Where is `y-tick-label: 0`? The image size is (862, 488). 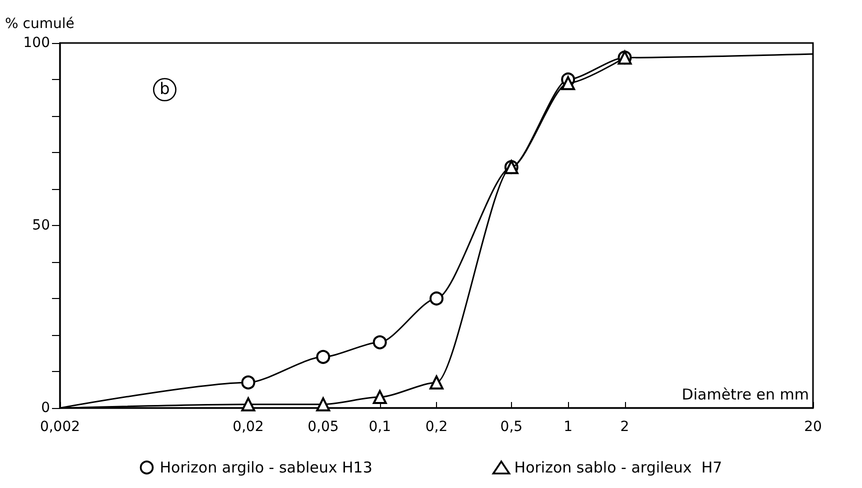
y-tick-label: 0 is located at coordinates (45, 408).